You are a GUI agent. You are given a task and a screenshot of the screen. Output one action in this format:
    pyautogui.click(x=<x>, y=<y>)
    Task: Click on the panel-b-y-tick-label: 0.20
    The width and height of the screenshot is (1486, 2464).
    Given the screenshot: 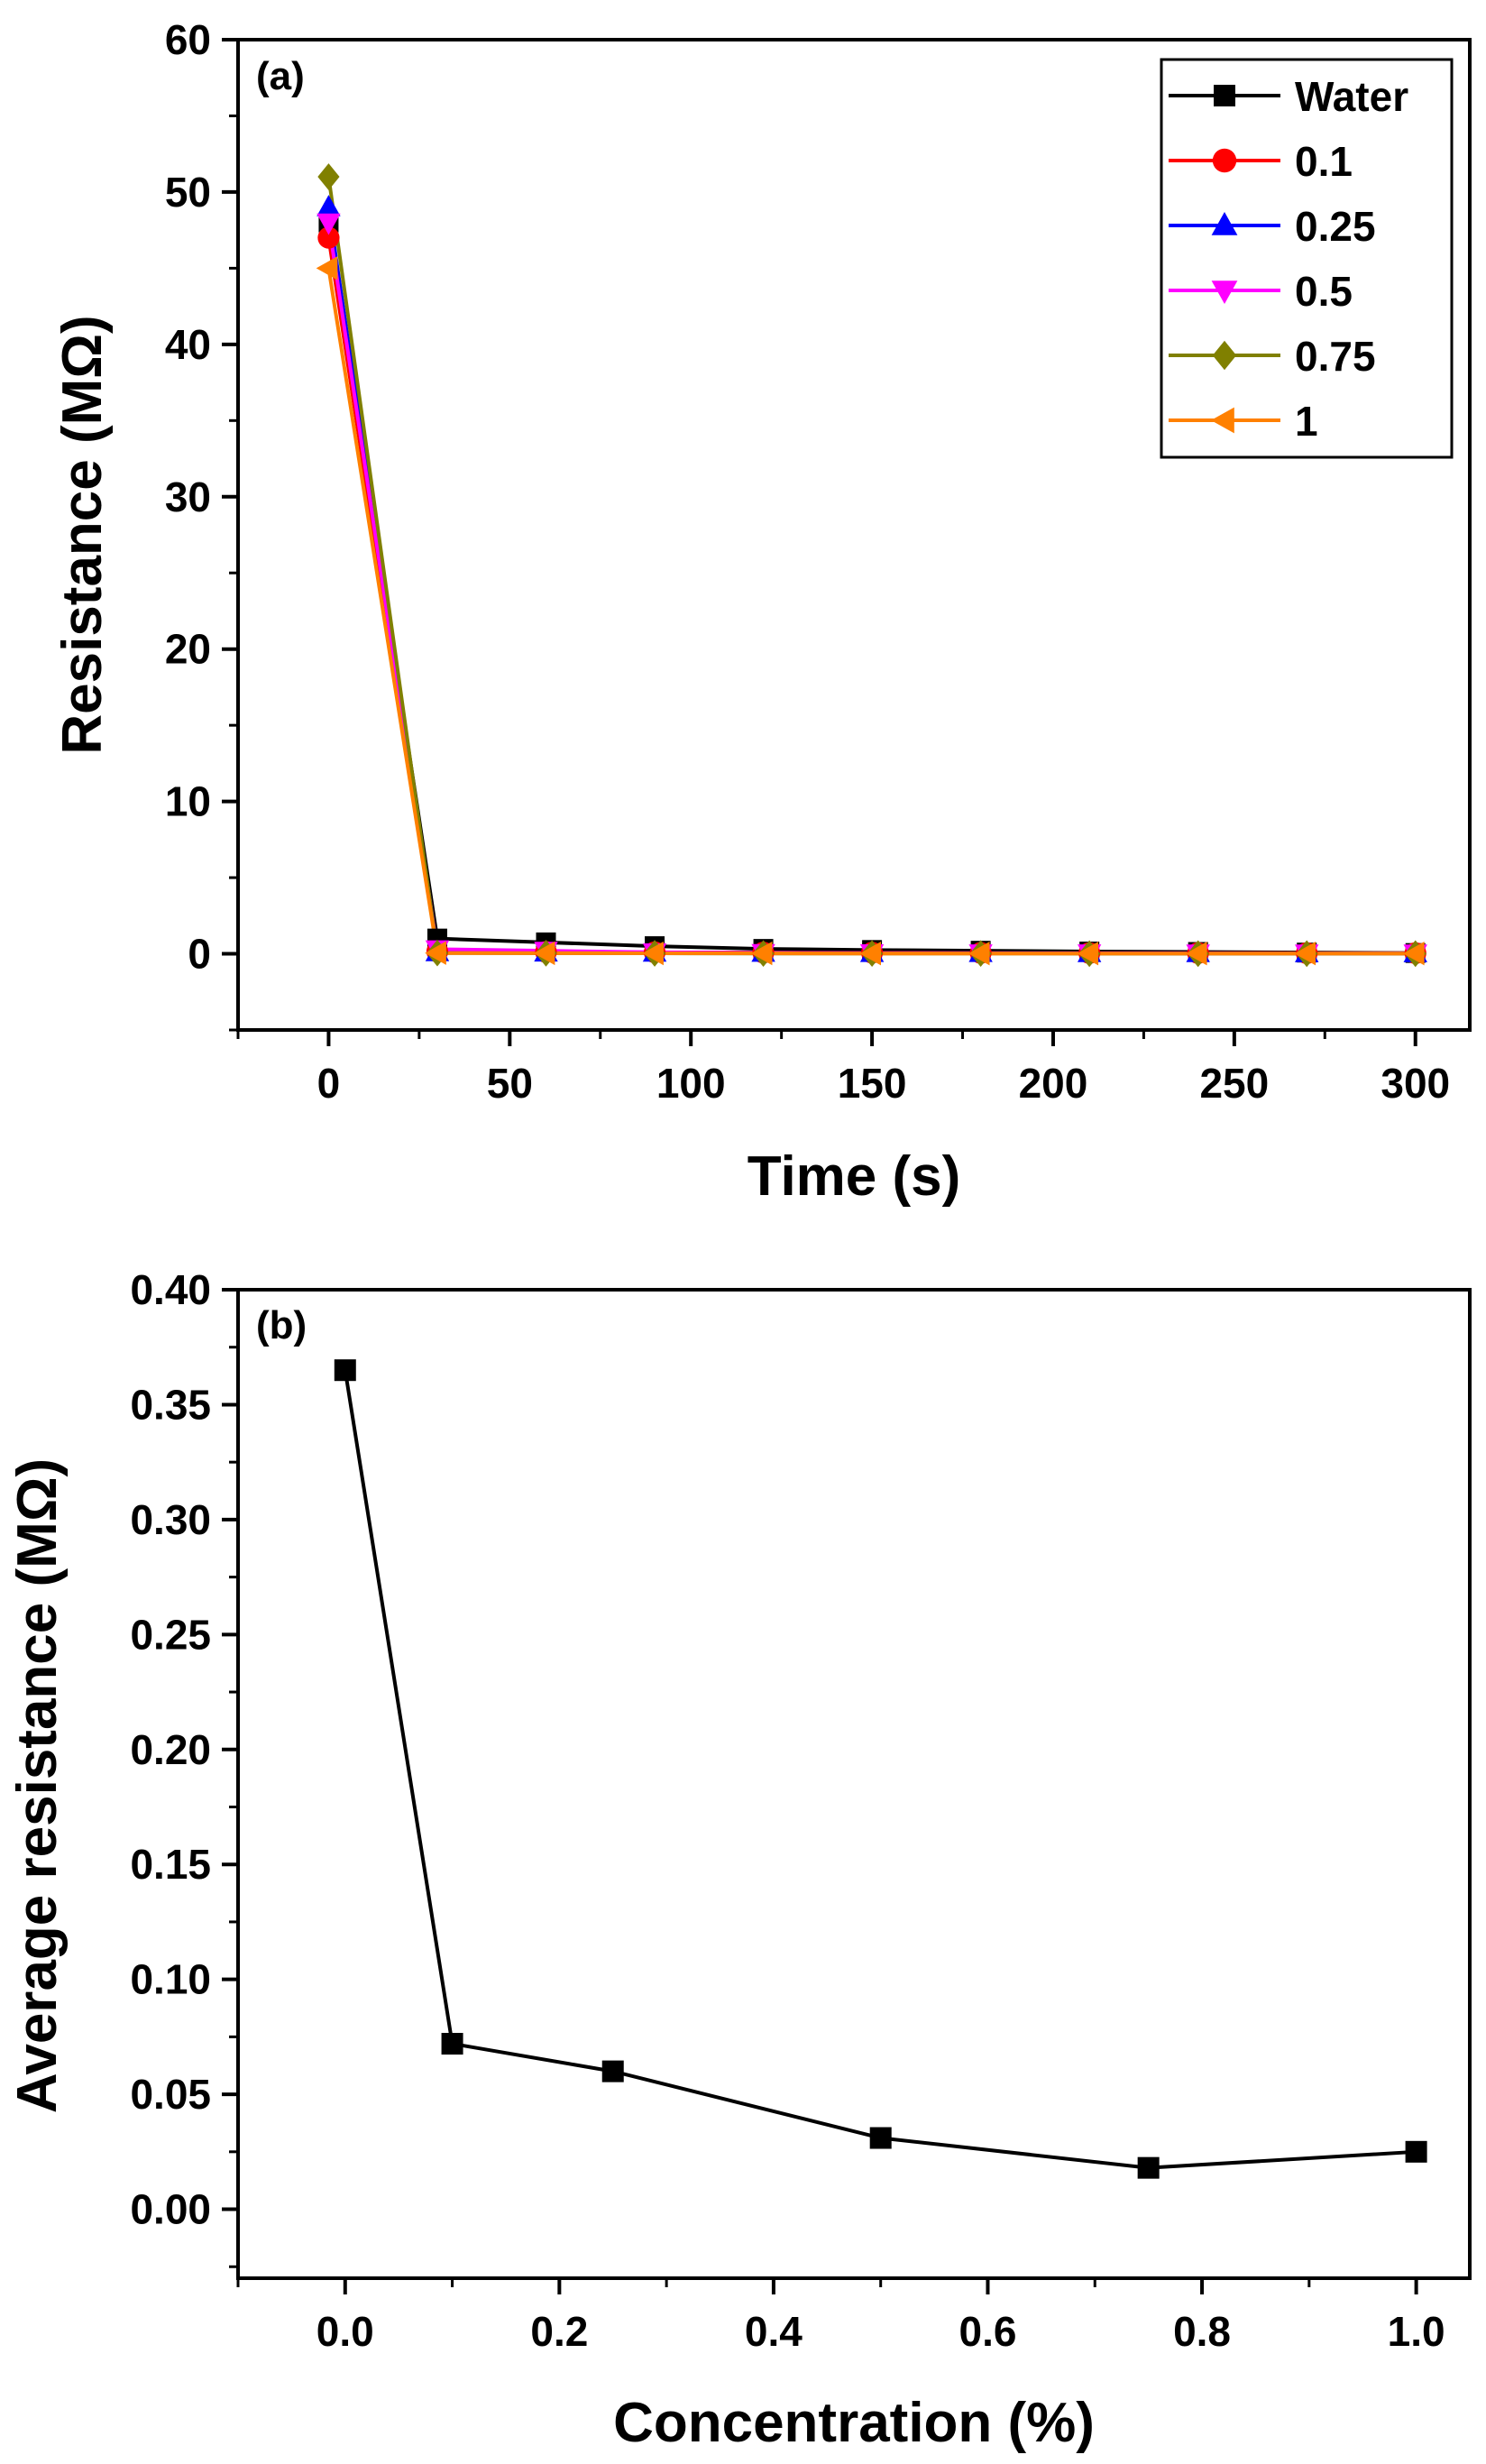 What is the action you would take?
    pyautogui.click(x=170, y=1750)
    